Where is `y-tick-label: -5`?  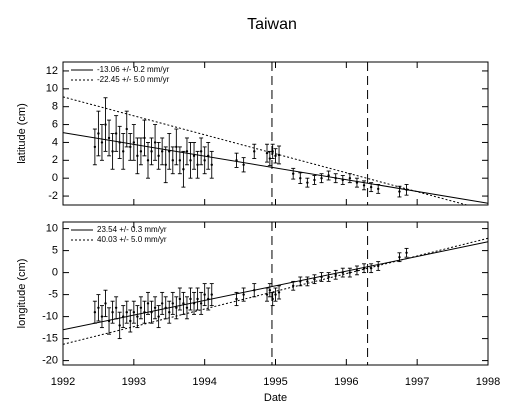
y-tick-label: -5 is located at coordinates (53, 295).